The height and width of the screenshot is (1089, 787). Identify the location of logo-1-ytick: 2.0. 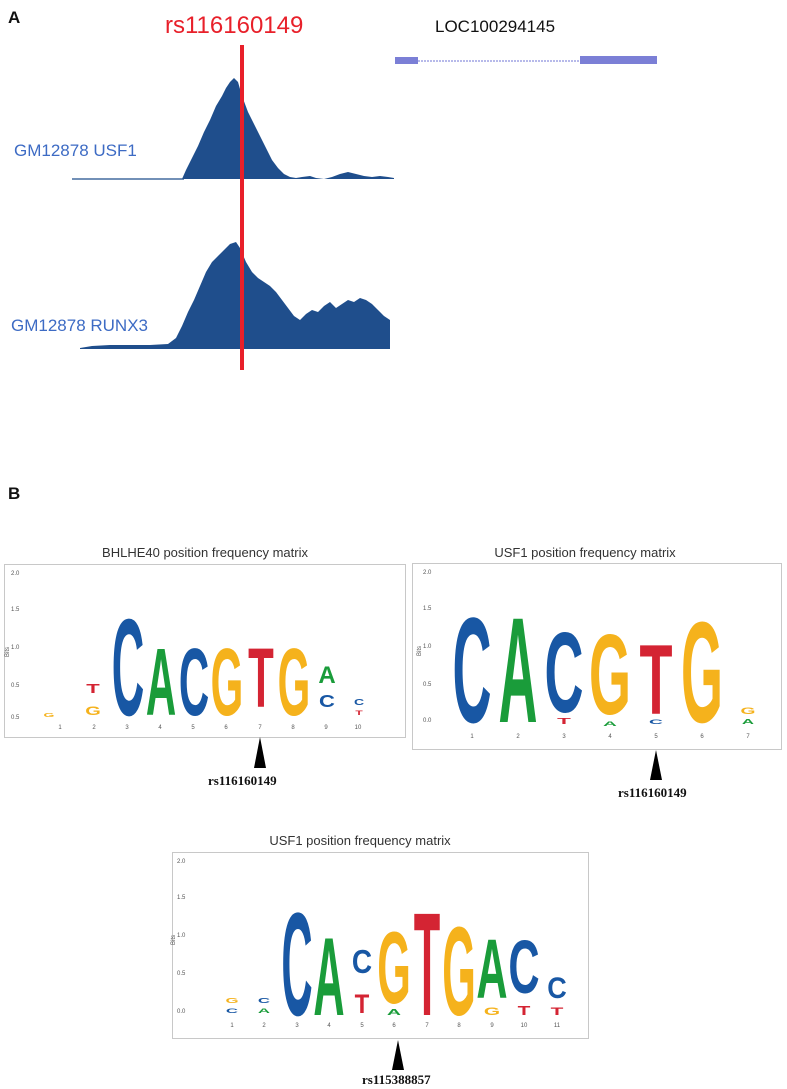
(15, 574).